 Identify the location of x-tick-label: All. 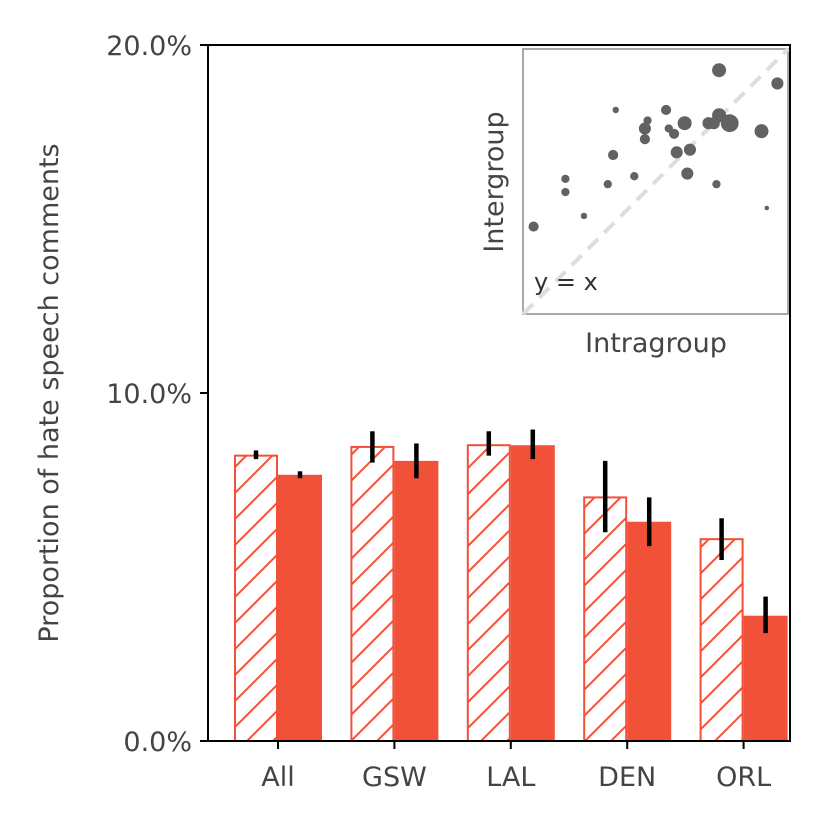
(277, 777).